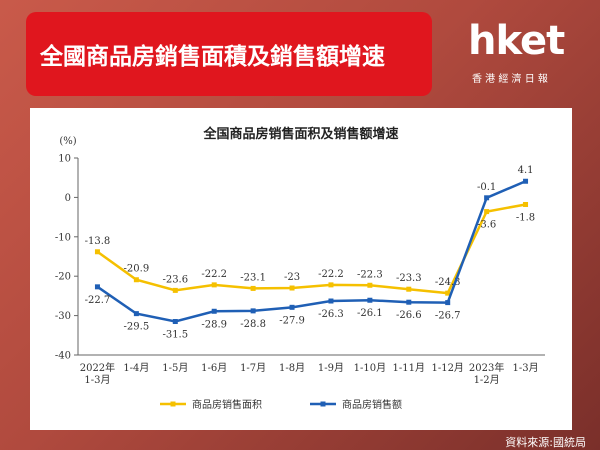 The width and height of the screenshot is (600, 450). What do you see at coordinates (137, 269) in the screenshot?
I see `data-label: -20.9` at bounding box center [137, 269].